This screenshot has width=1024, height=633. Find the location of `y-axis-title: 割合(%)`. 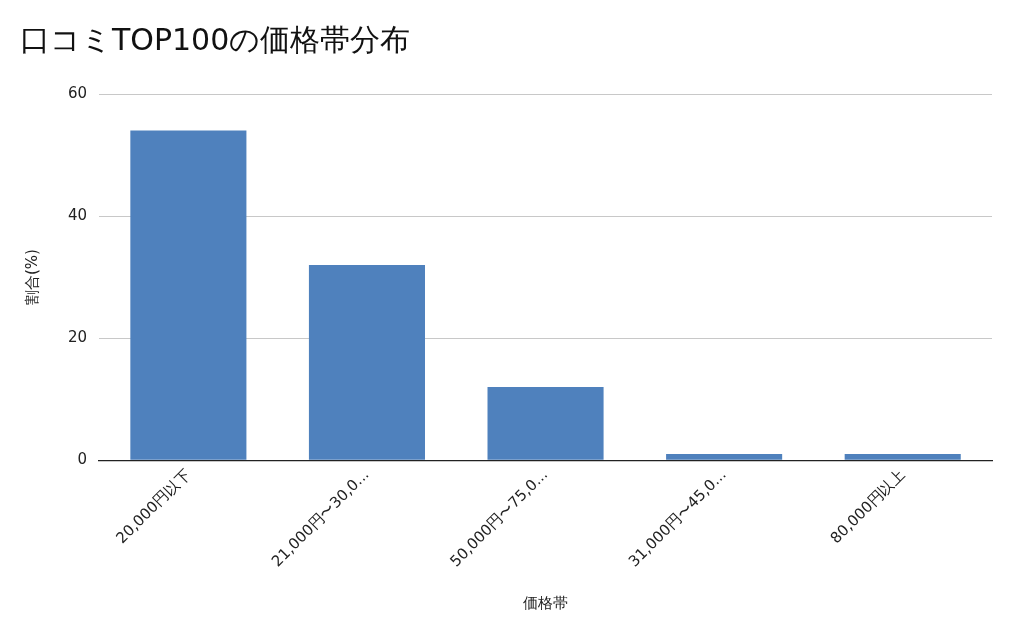

y-axis-title: 割合(%) is located at coordinates (31, 277).